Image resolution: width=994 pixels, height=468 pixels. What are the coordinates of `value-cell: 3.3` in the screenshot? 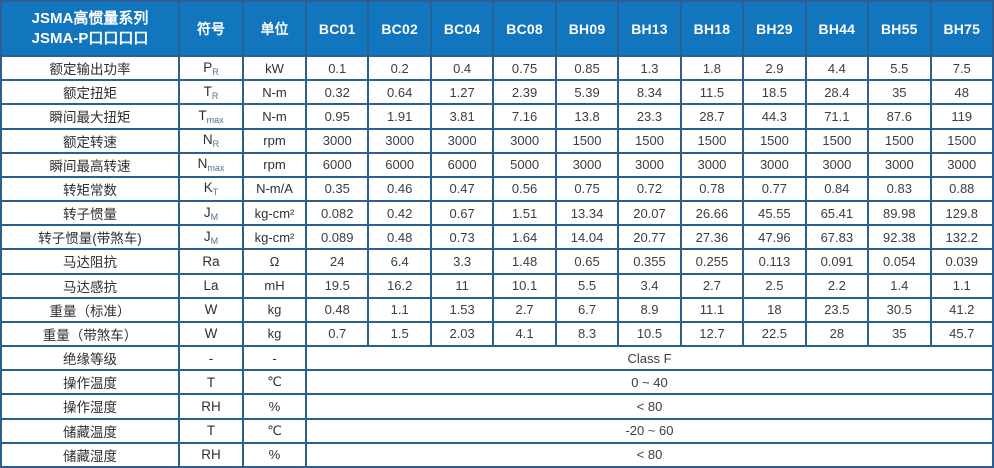 It's located at (462, 261).